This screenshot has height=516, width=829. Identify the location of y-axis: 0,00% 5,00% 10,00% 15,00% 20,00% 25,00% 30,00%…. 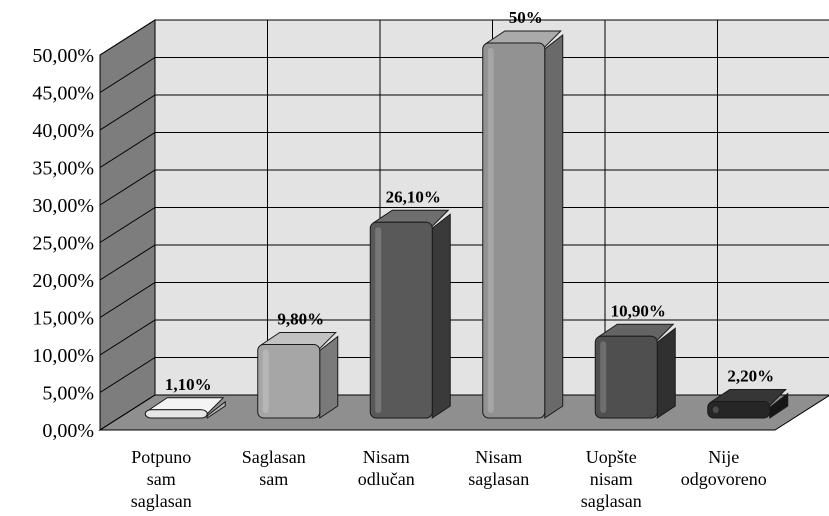
(63, 243).